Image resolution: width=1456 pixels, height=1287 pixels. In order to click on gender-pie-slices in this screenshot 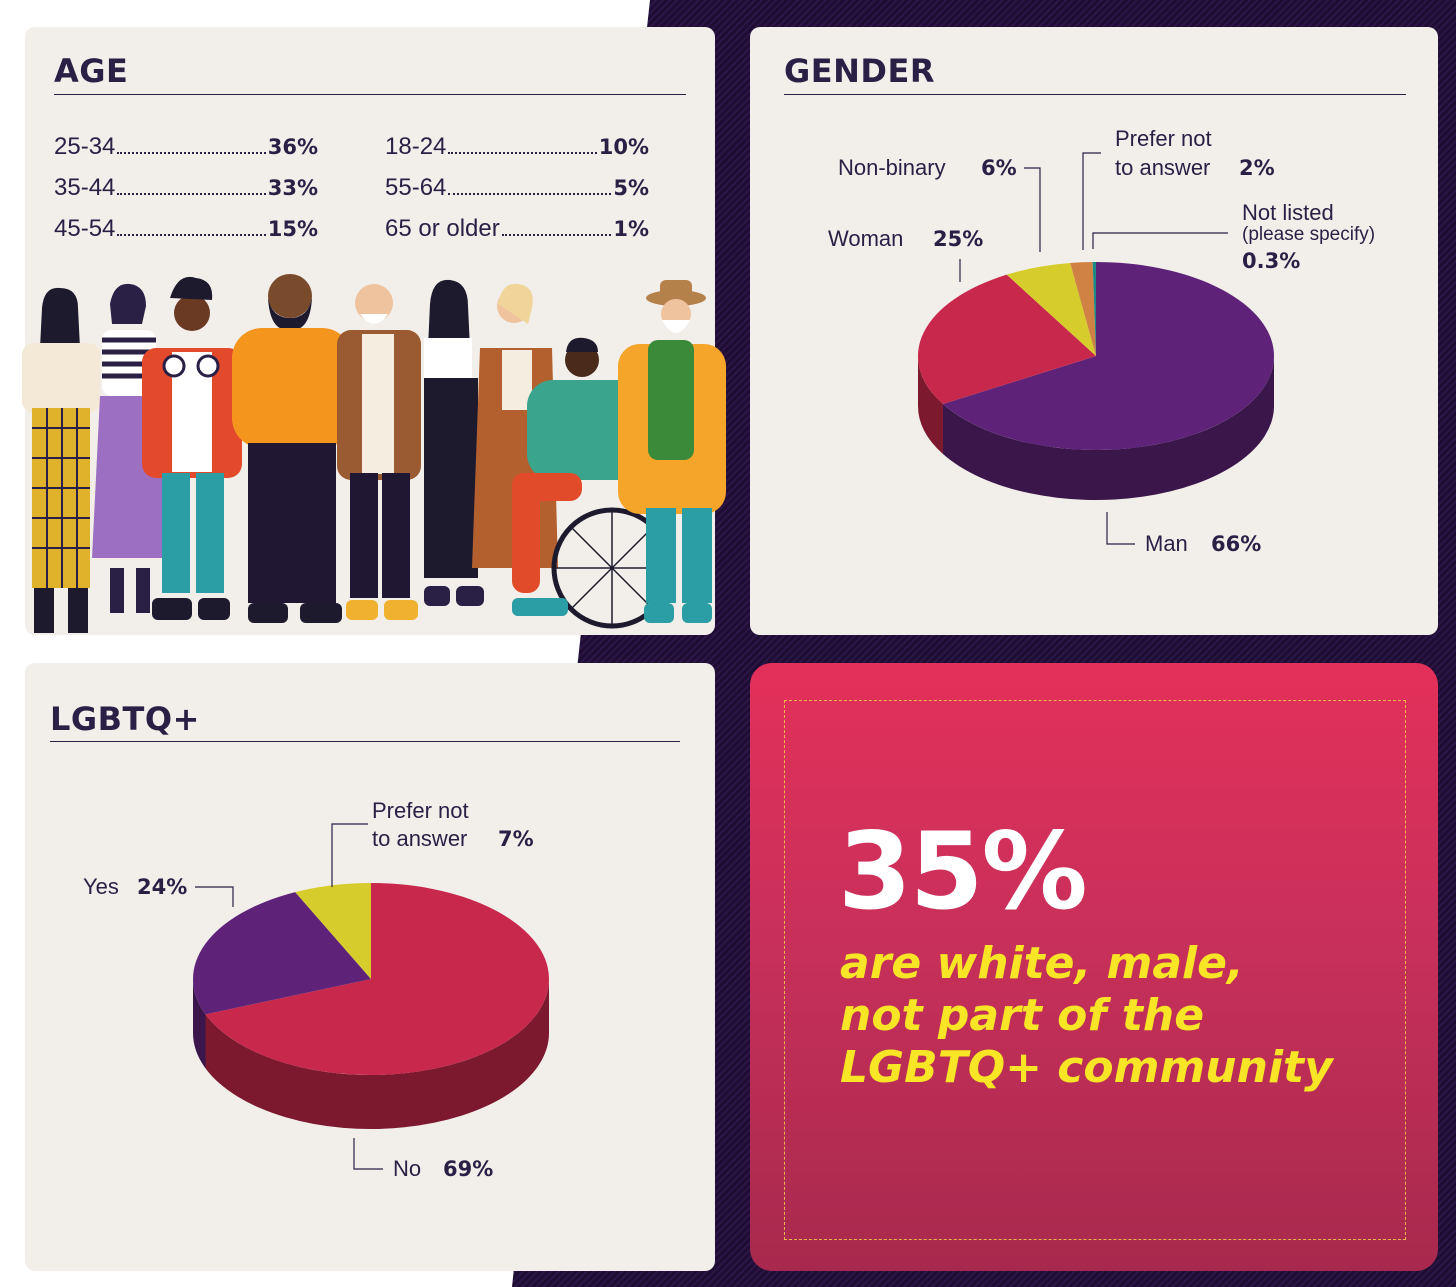, I will do `click(1096, 381)`.